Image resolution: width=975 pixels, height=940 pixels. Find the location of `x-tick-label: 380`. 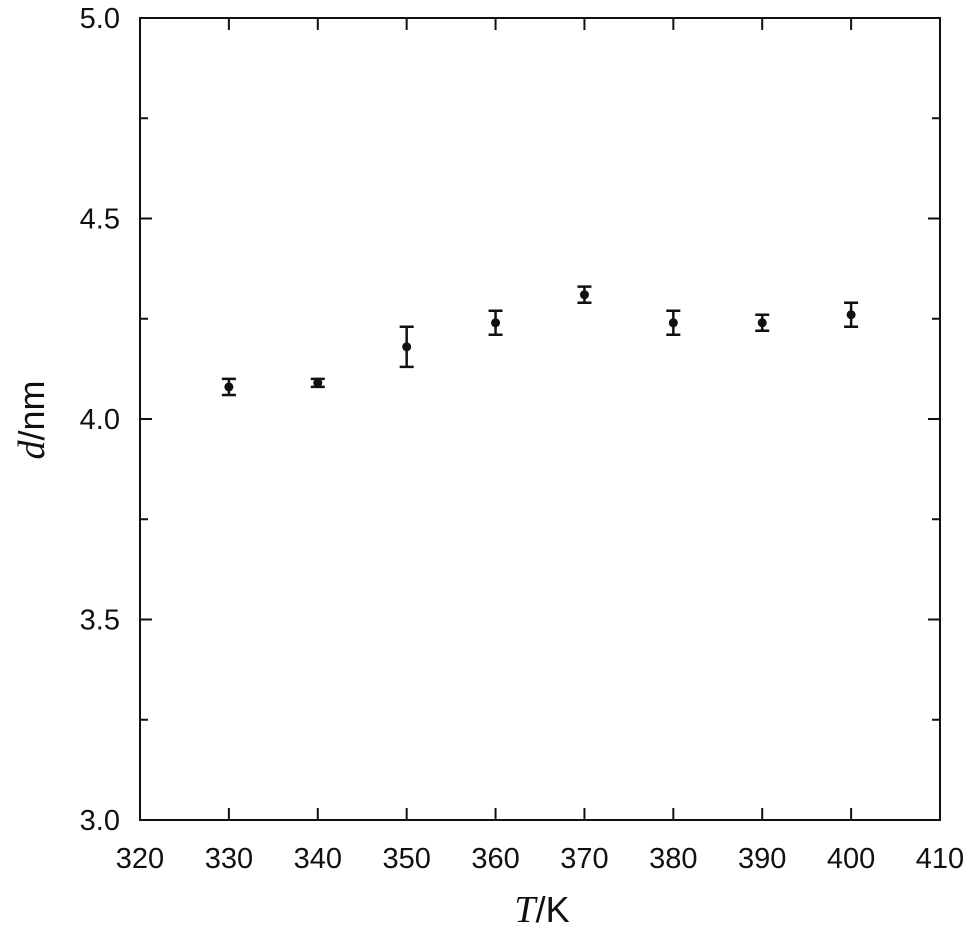

x-tick-label: 380 is located at coordinates (673, 859).